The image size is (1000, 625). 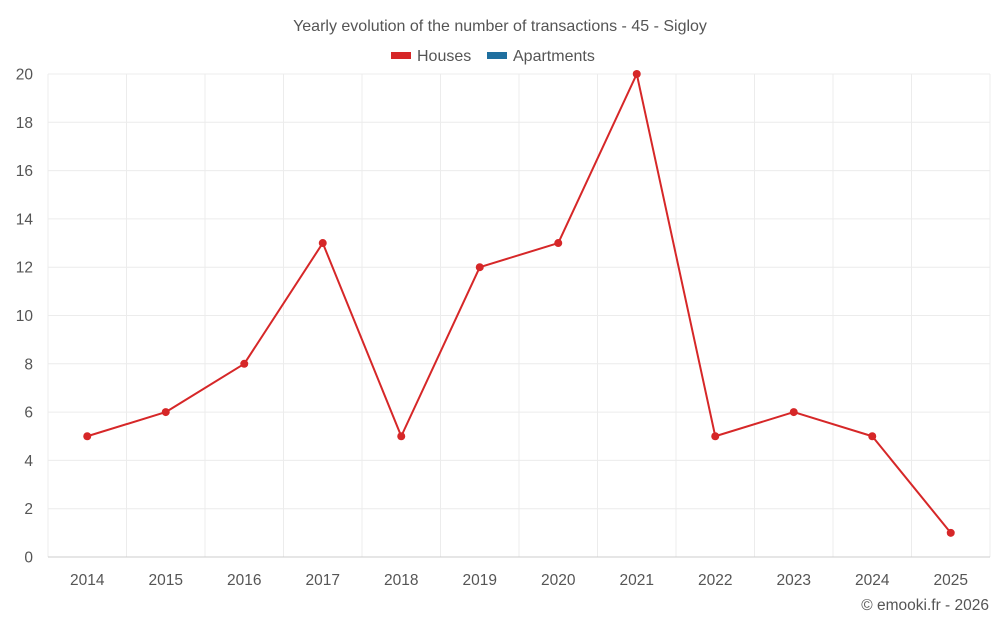 What do you see at coordinates (479, 267) in the screenshot?
I see `data-point-houses-2019` at bounding box center [479, 267].